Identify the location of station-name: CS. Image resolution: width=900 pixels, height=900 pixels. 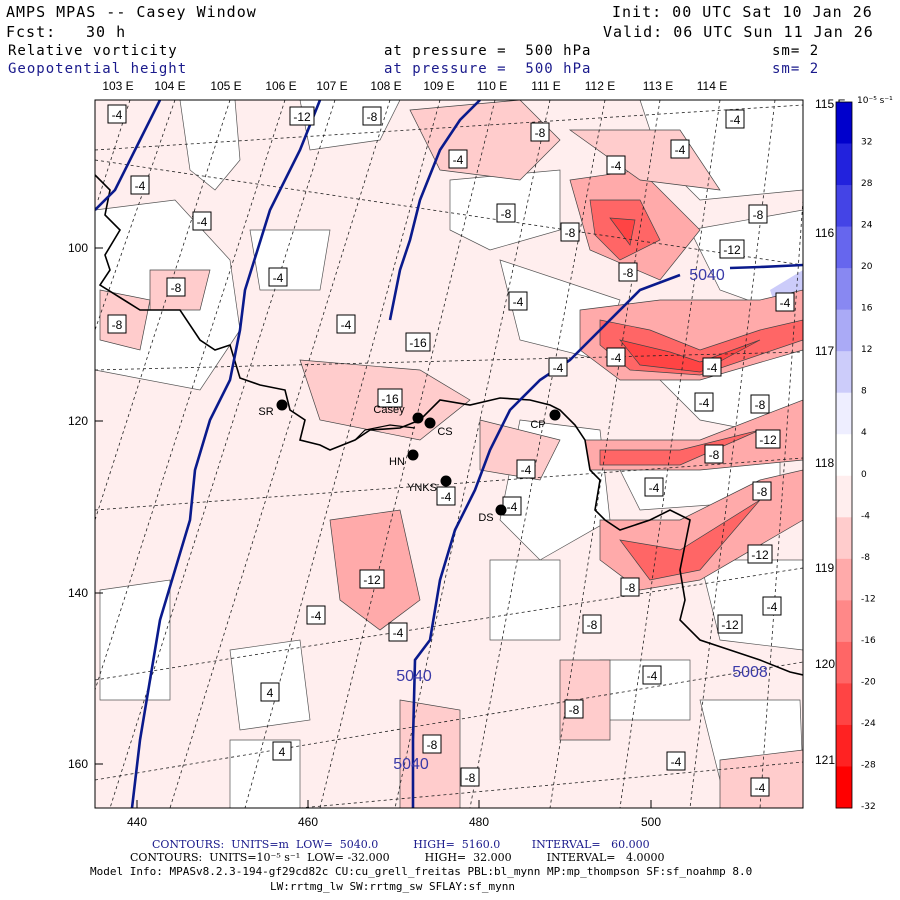
(444, 432).